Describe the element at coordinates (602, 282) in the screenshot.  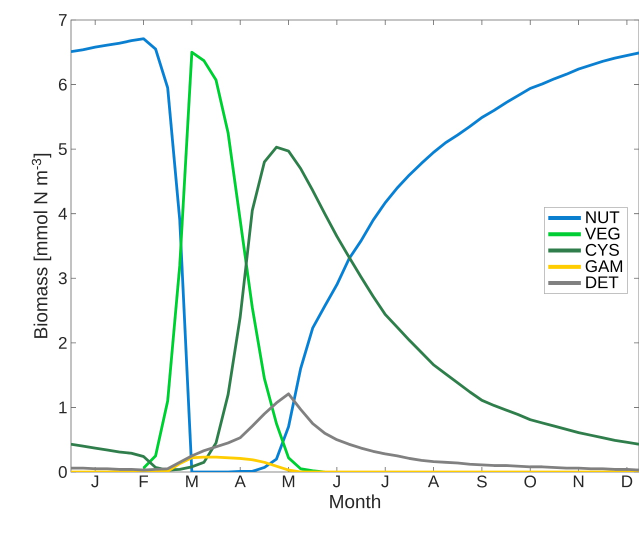
I see `legend-label: DET` at that location.